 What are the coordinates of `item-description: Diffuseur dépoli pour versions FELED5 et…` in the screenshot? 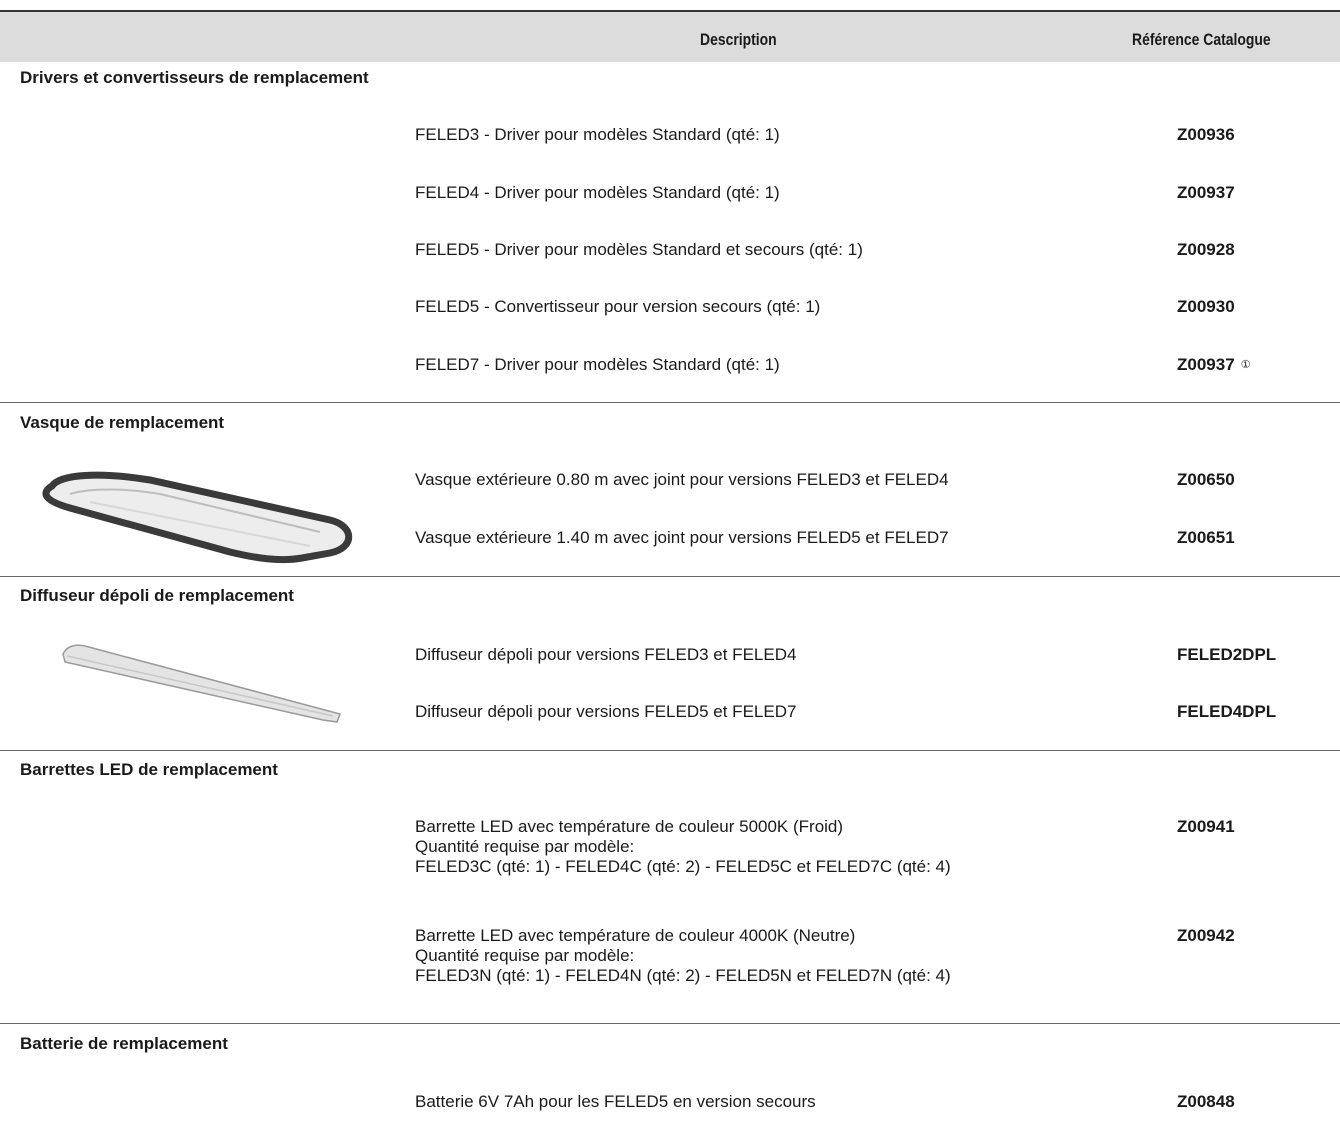 It's located at (606, 711).